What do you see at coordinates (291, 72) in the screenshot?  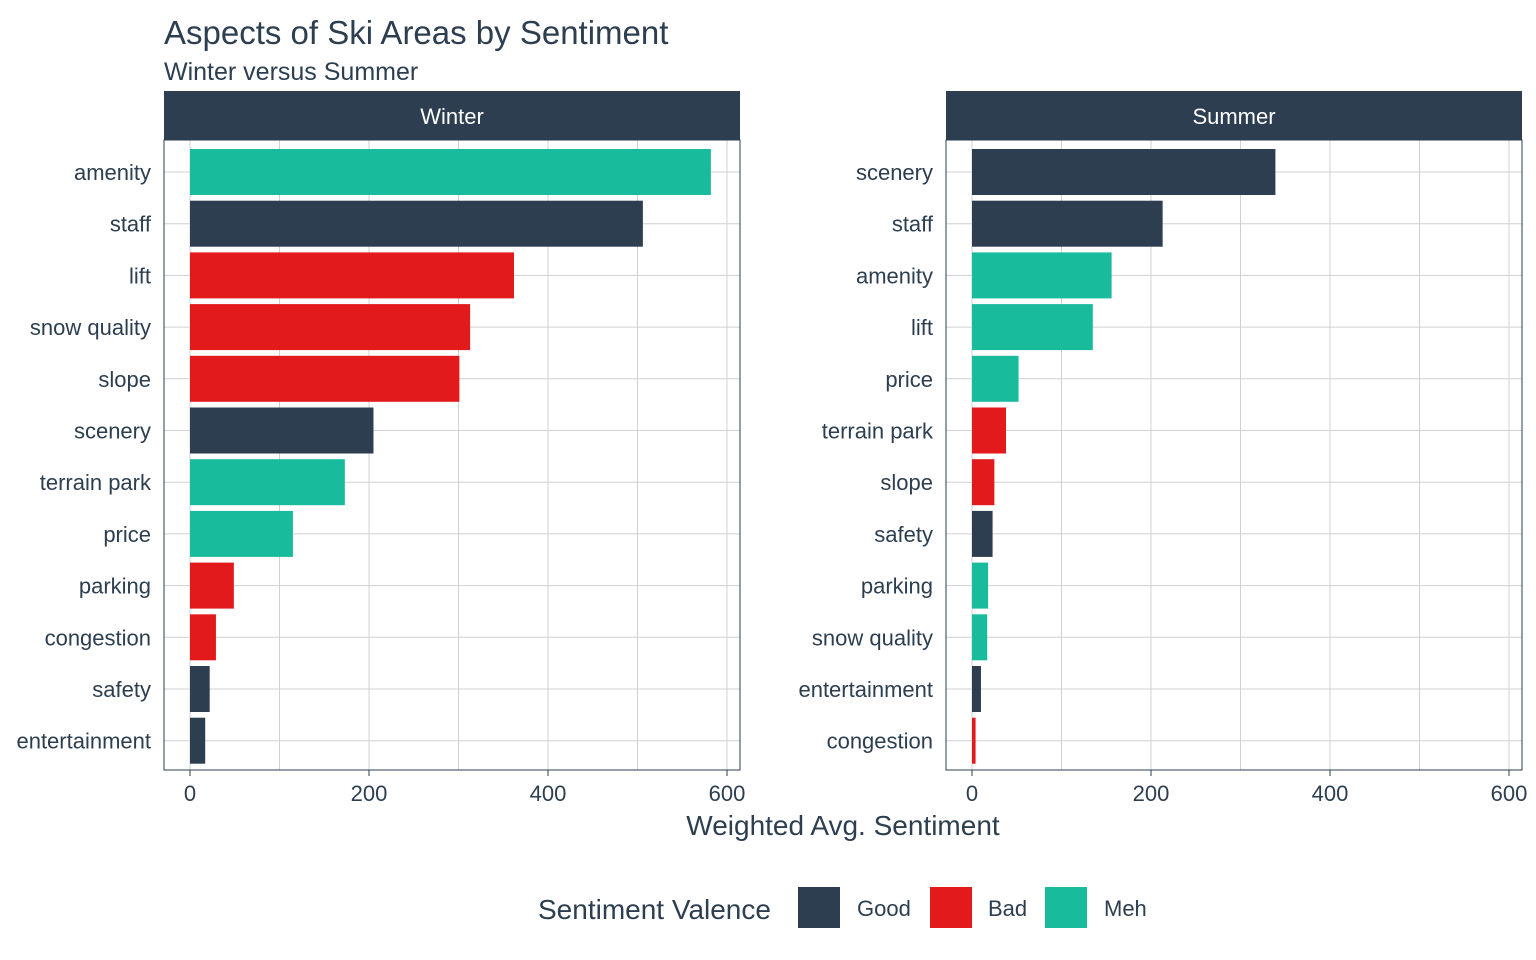 I see `chart-subtitle: Winter versus Summer` at bounding box center [291, 72].